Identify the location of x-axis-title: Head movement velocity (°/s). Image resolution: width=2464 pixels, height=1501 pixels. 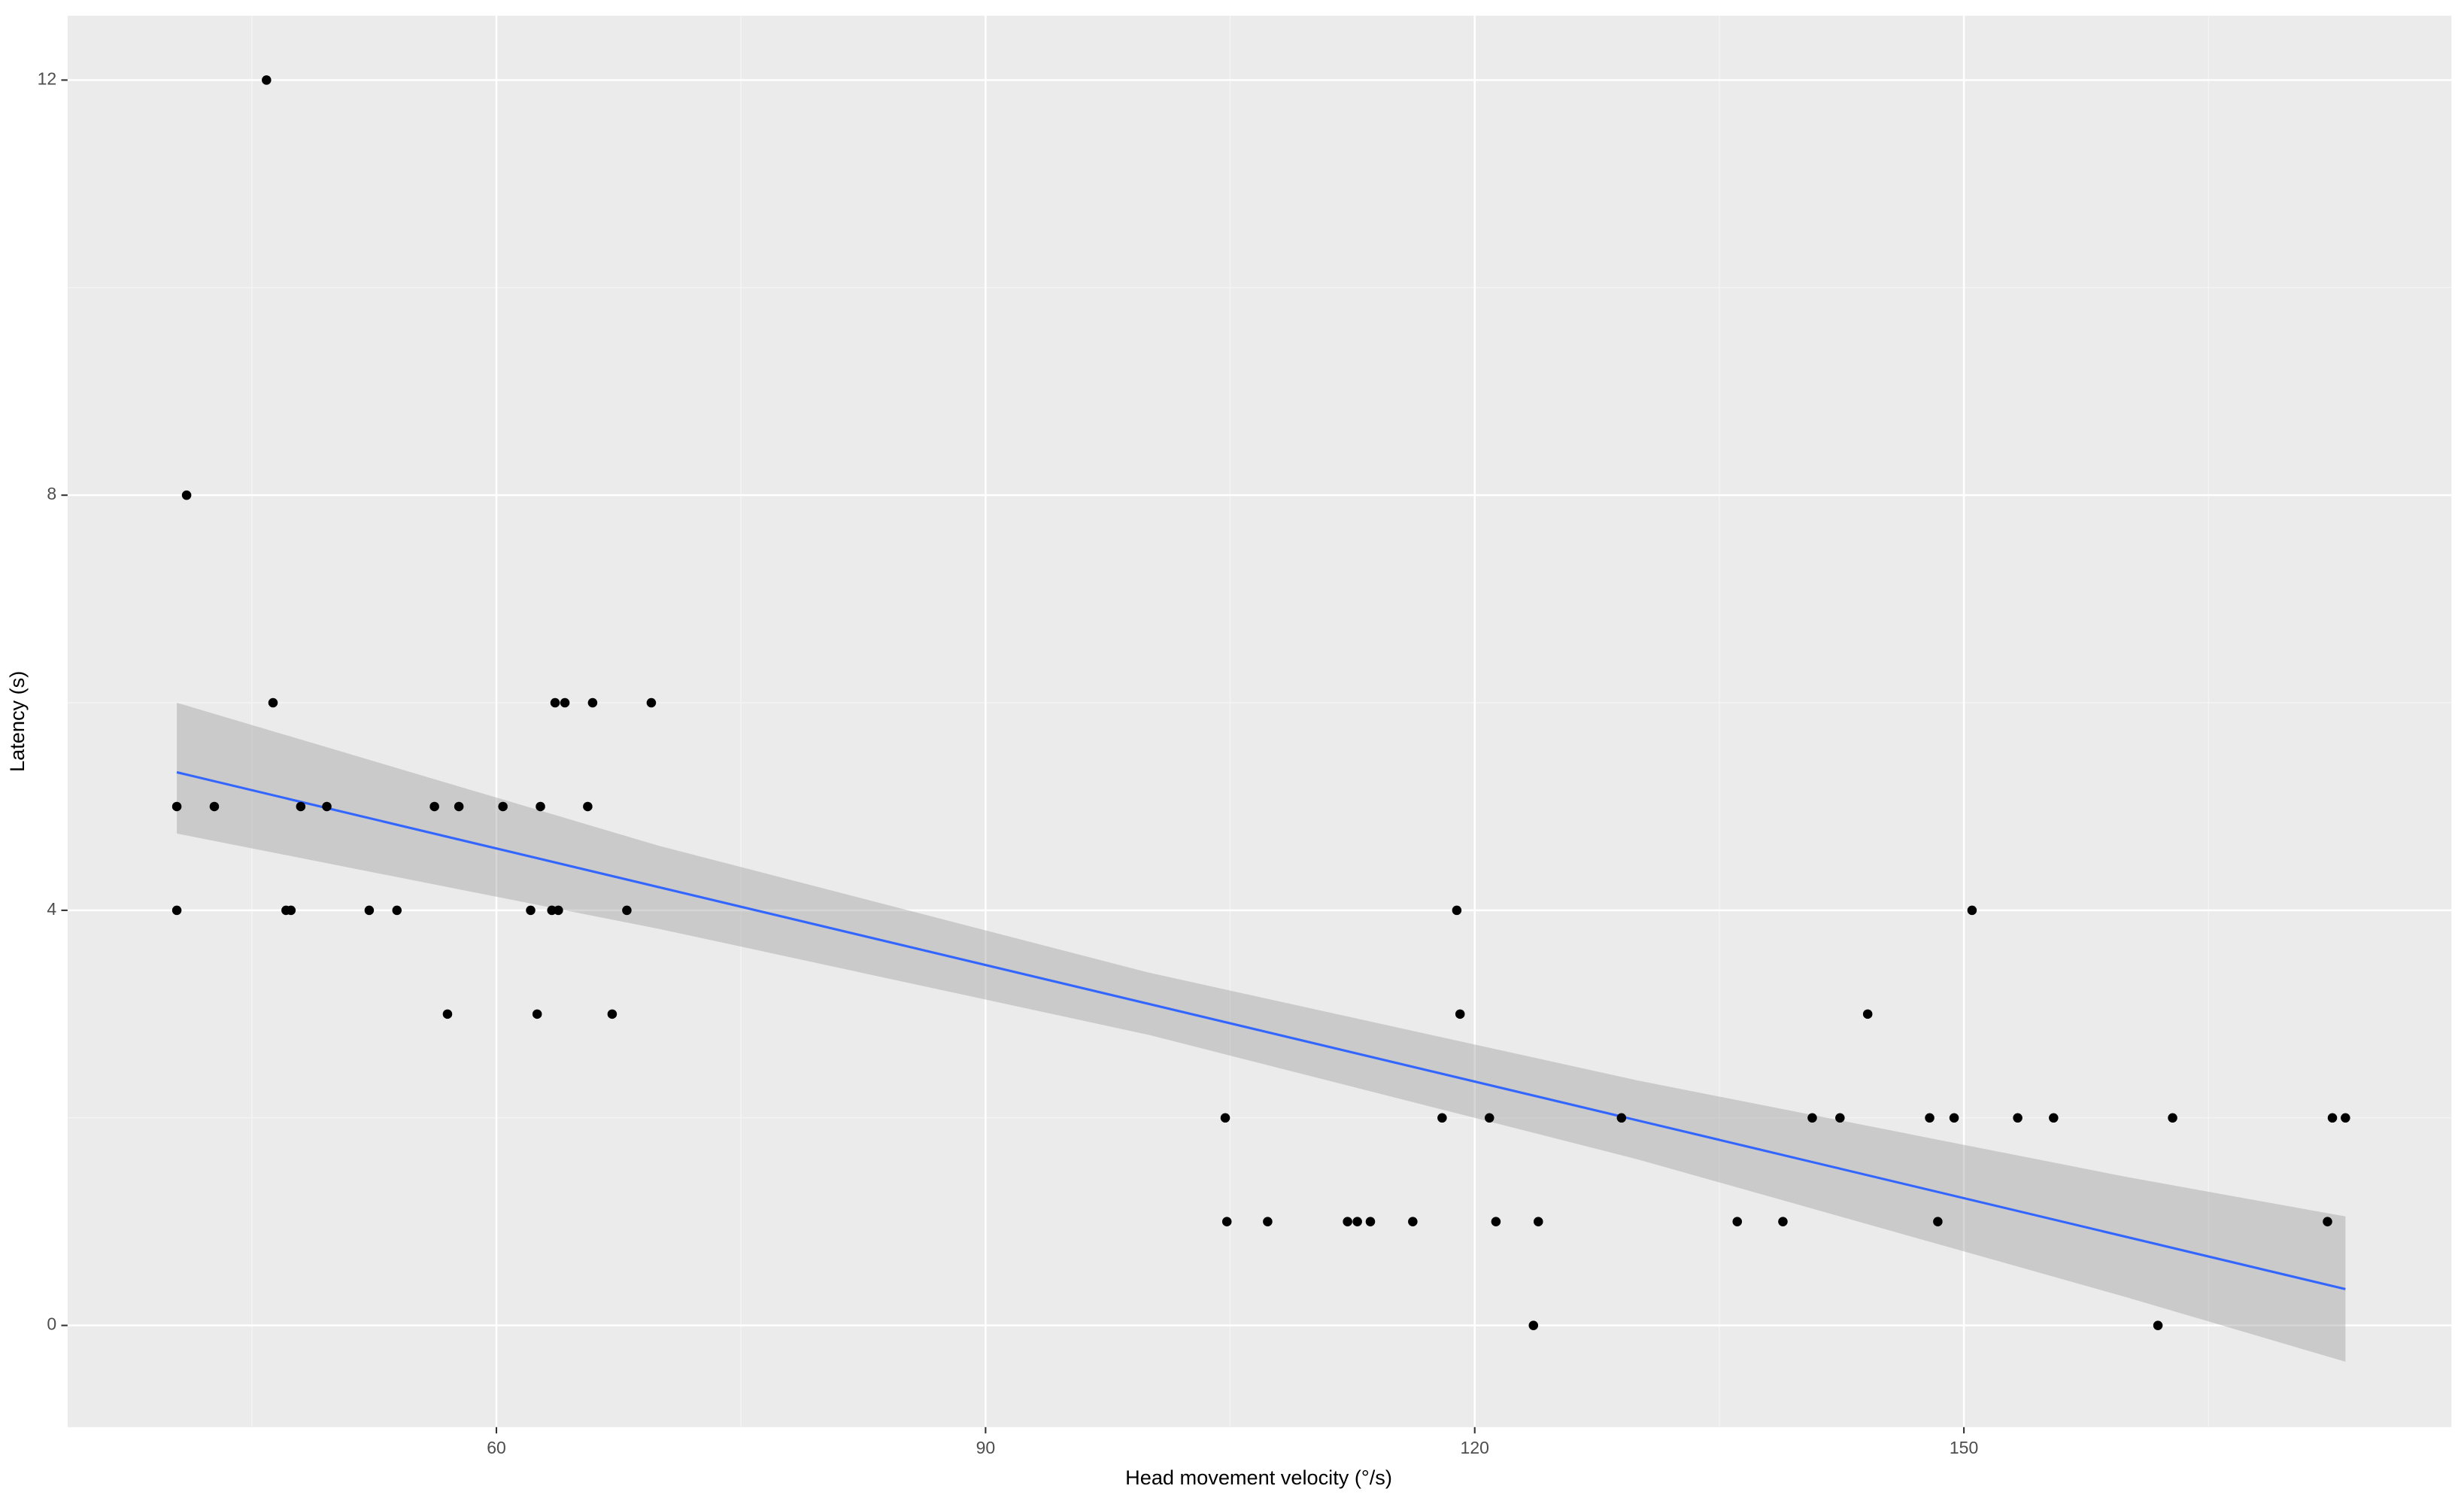
(1258, 1477).